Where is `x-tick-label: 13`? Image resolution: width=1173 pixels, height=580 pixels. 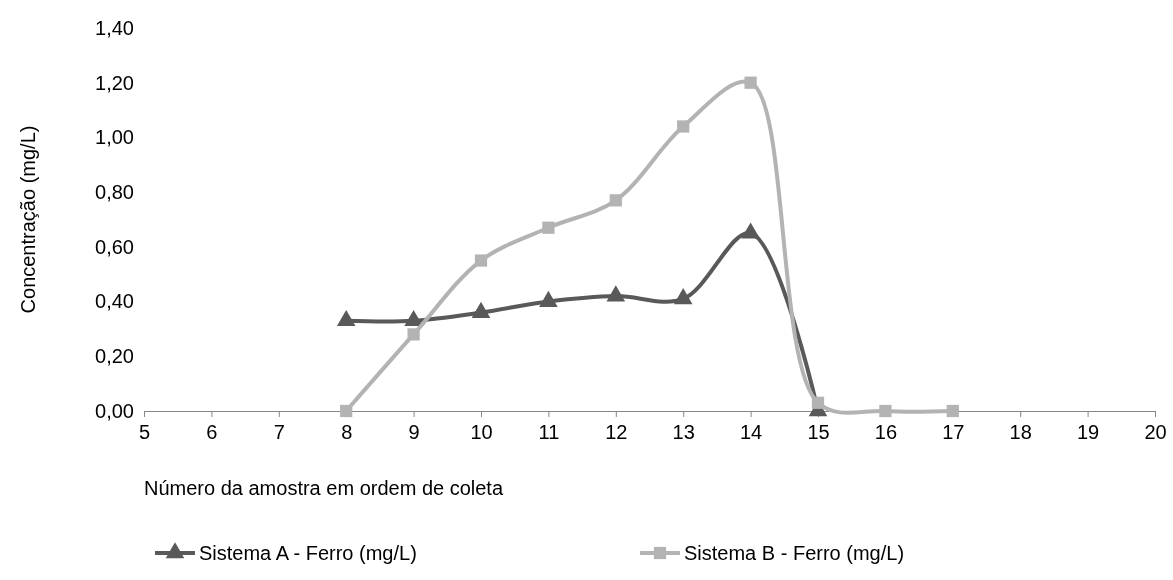 x-tick-label: 13 is located at coordinates (683, 432).